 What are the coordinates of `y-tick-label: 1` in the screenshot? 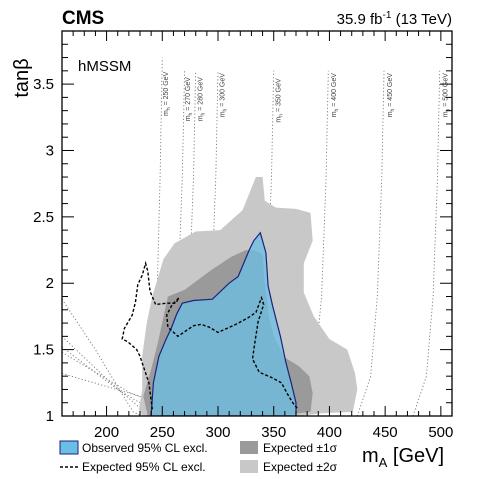 It's located at (50, 416).